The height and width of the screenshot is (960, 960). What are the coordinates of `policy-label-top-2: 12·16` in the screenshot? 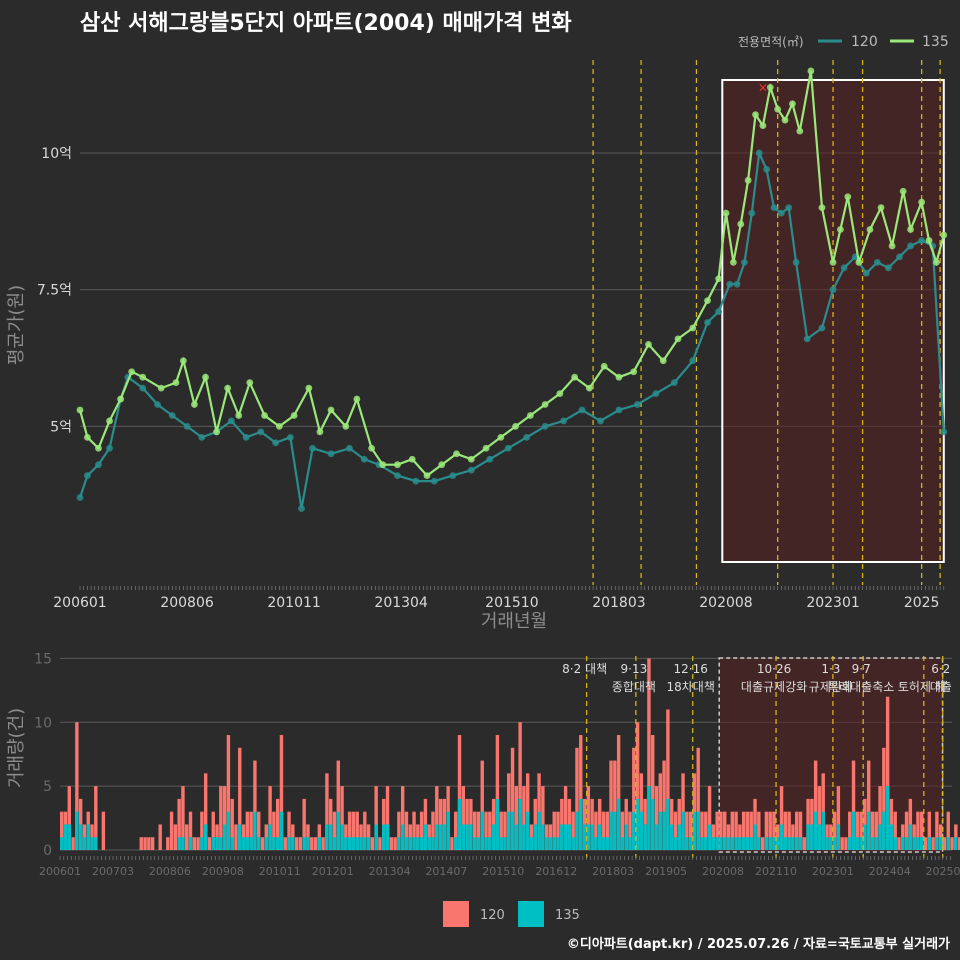 It's located at (691, 669).